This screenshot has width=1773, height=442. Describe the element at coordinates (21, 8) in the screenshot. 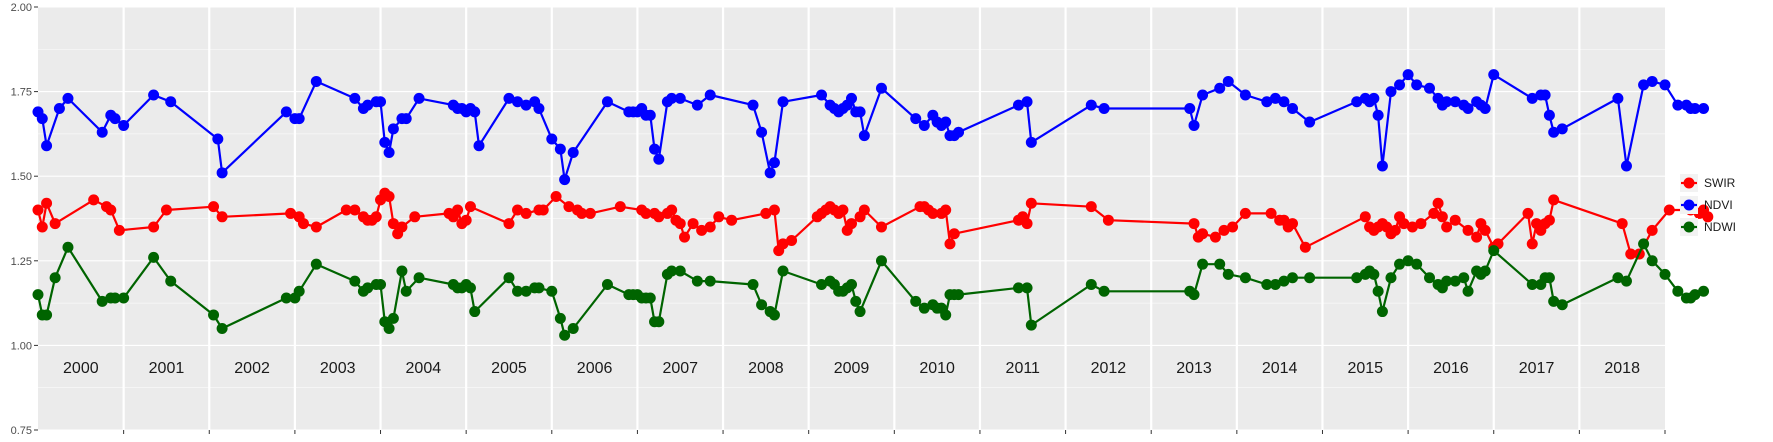

I see `y-tick-label: 2.00` at that location.